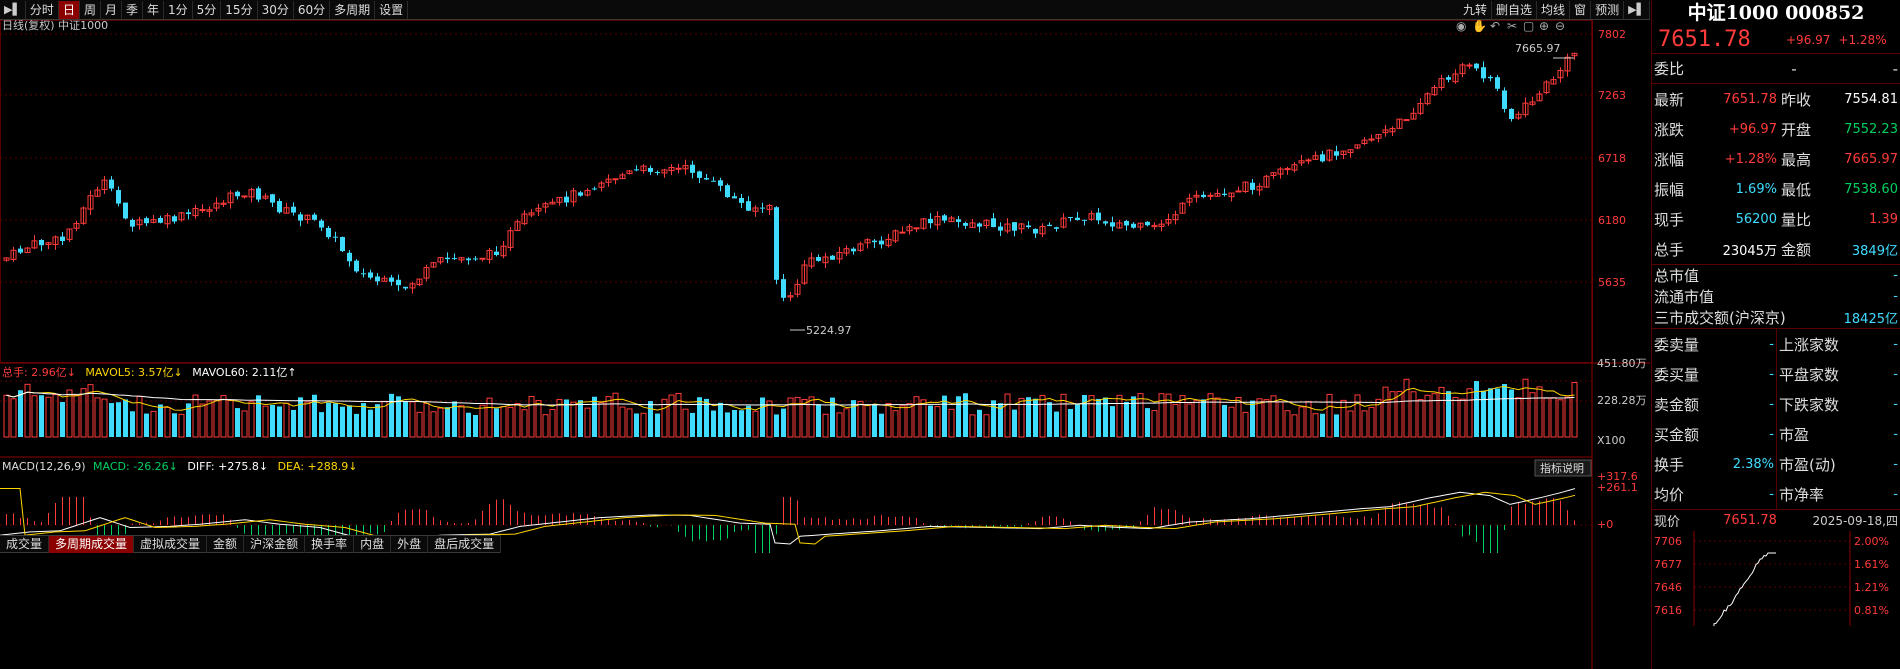 Image resolution: width=1900 pixels, height=669 pixels. Describe the element at coordinates (1744, 589) in the screenshot. I see `mini-price-line` at that location.